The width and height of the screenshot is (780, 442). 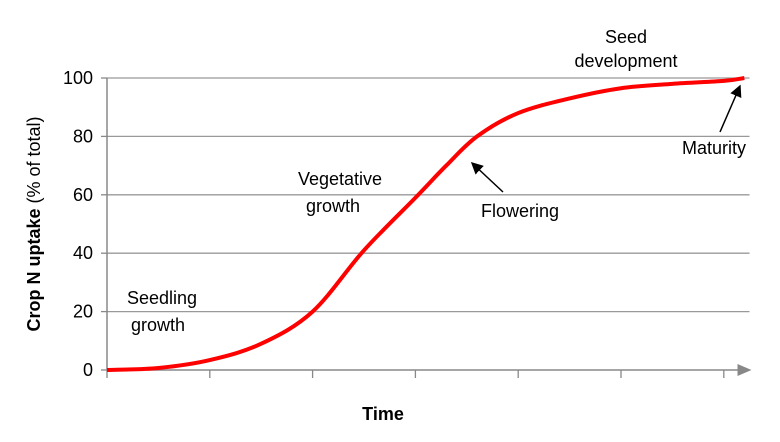 I want to click on annotation-seed-development: Seed development, so click(x=625, y=49).